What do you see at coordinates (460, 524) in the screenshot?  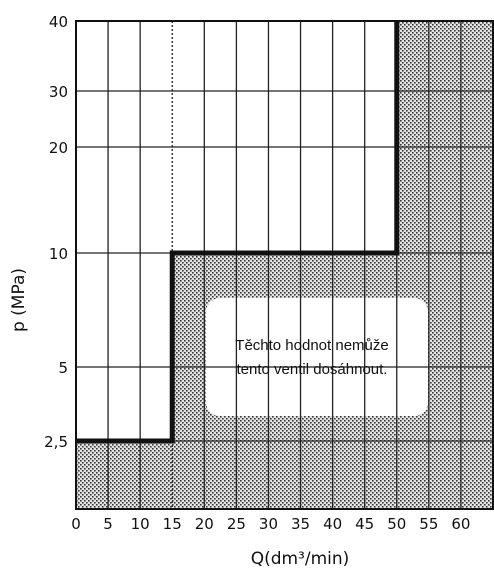 I see `x-tick-label: 60` at bounding box center [460, 524].